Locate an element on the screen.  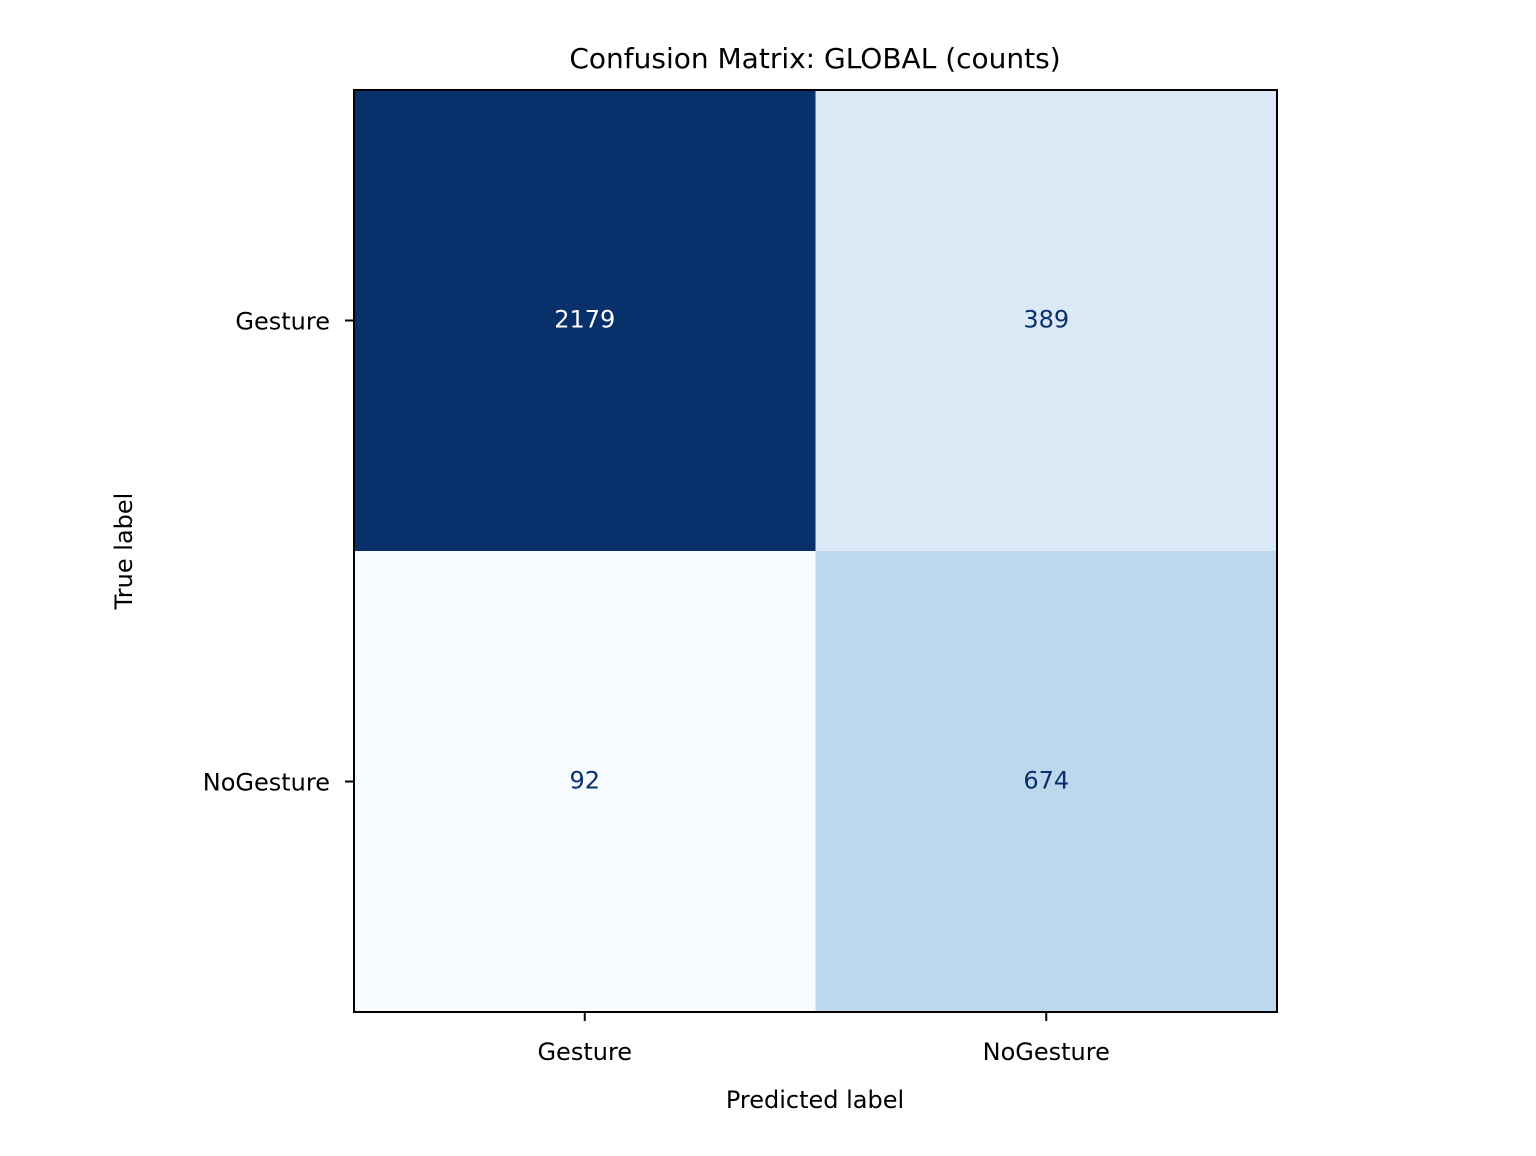
cell-value-label-1-0: 92 is located at coordinates (584, 781).